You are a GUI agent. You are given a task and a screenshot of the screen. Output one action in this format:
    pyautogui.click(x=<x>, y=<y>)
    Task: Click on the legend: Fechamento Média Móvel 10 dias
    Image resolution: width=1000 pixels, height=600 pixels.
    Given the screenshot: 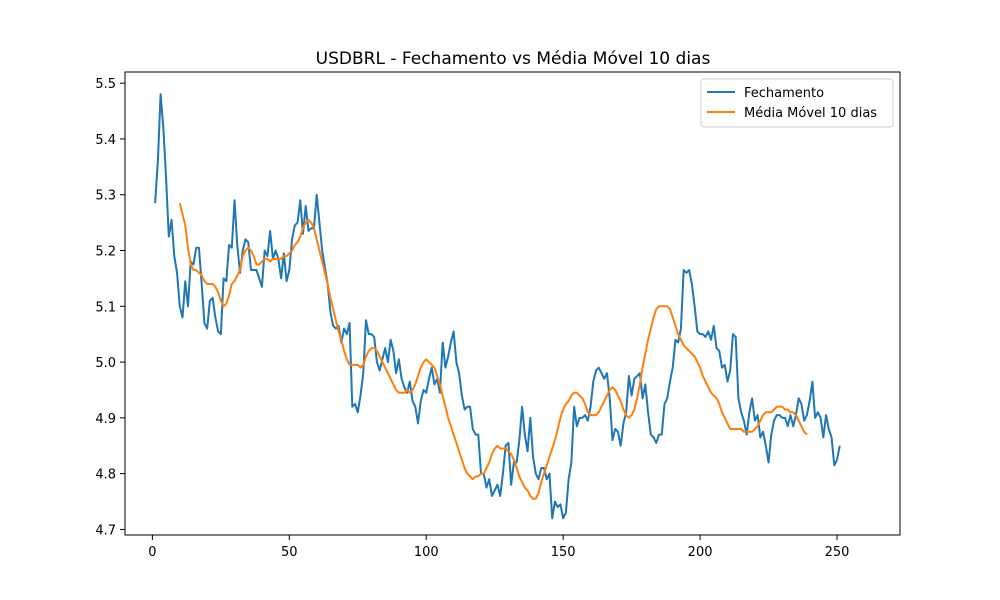 What is the action you would take?
    pyautogui.click(x=797, y=103)
    